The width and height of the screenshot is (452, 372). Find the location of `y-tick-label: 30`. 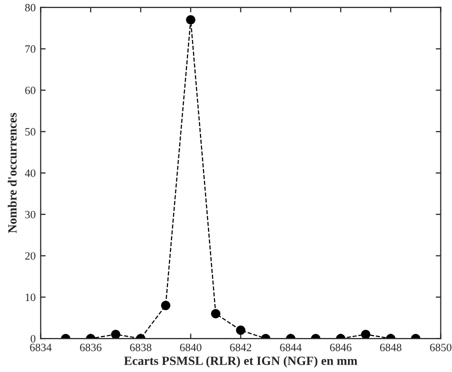

y-tick-label: 30 is located at coordinates (30, 214).